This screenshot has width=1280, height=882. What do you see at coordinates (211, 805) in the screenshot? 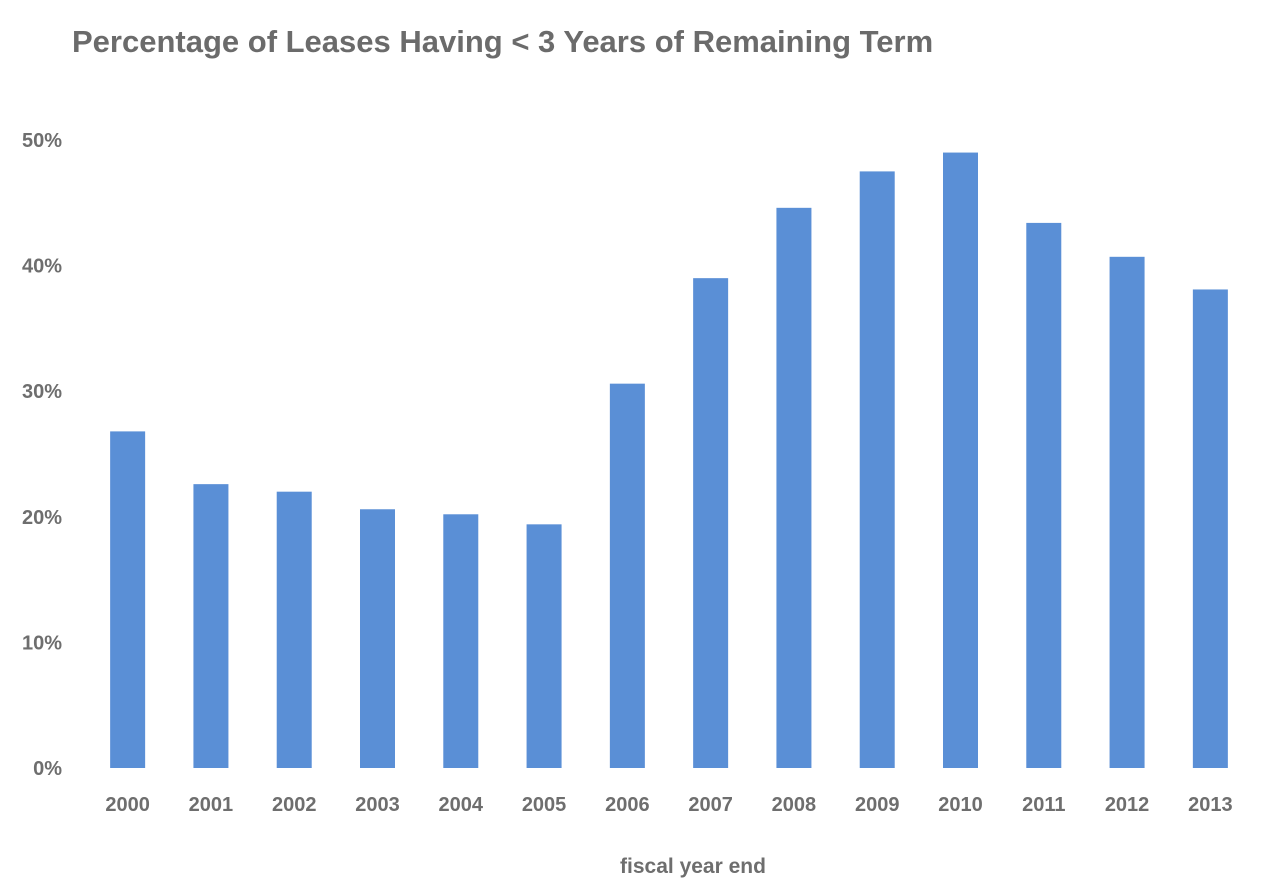
I see `x-tick-label: 2001` at bounding box center [211, 805].